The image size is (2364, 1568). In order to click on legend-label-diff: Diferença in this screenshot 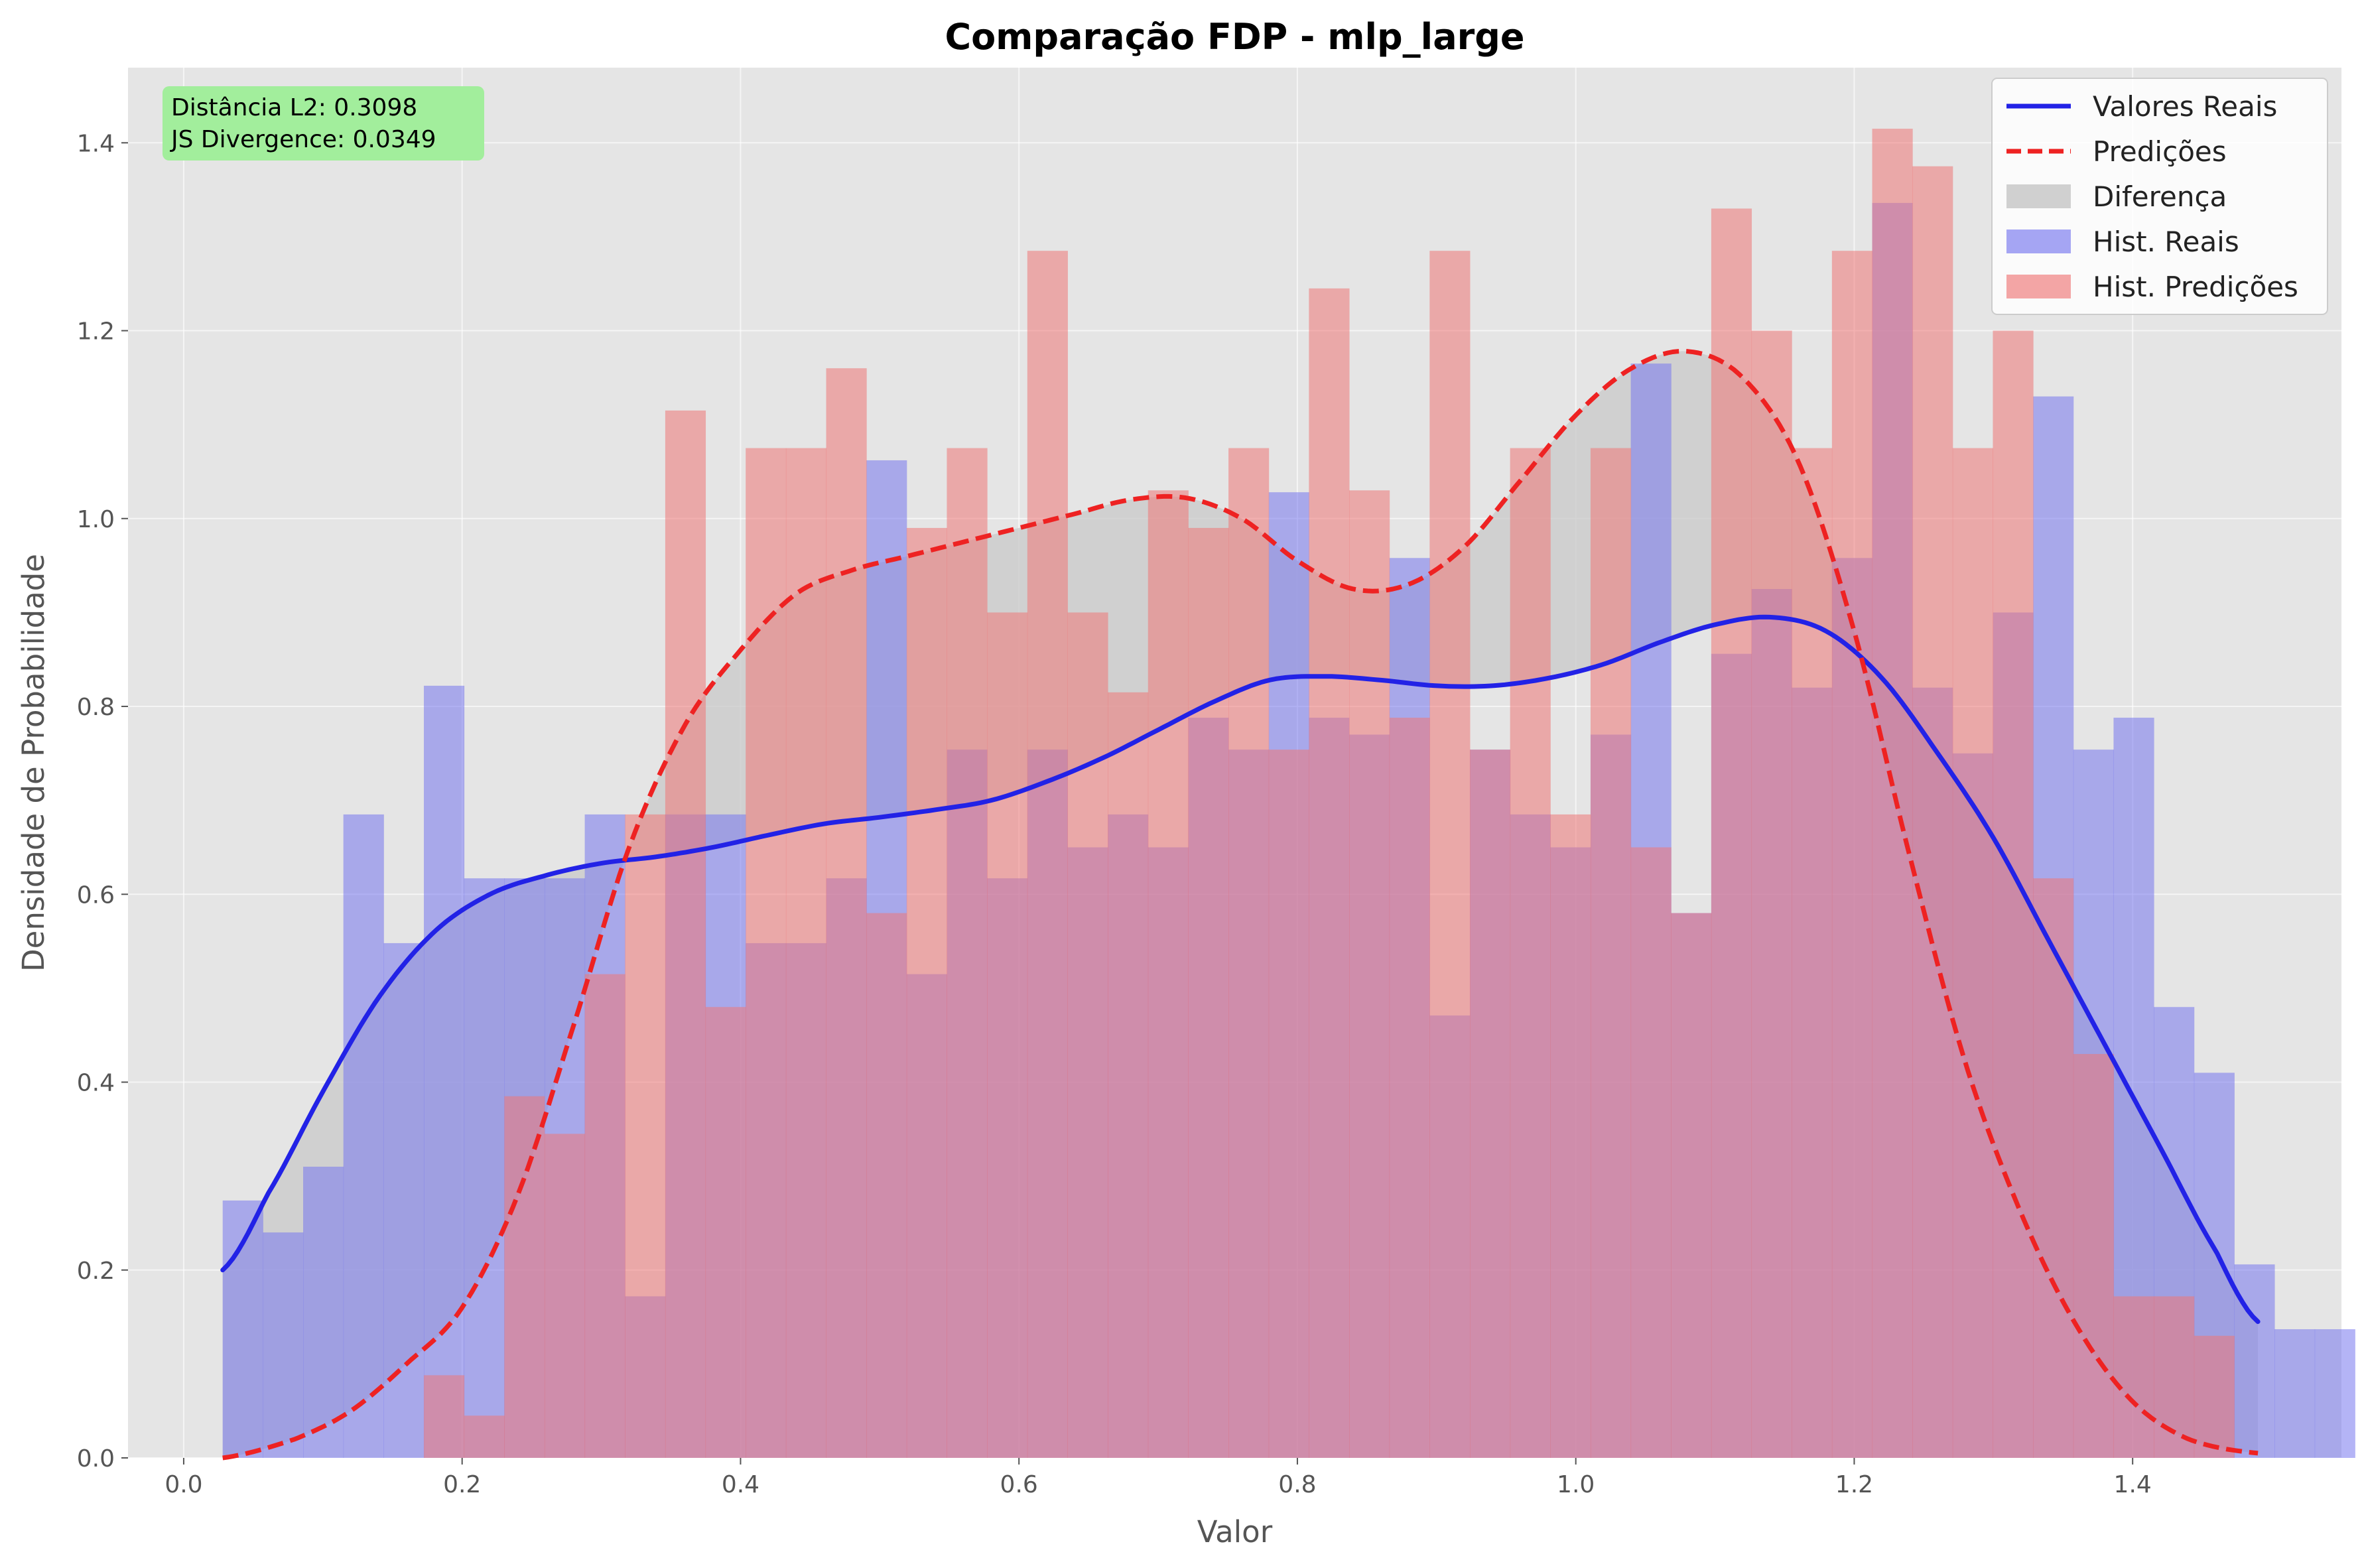, I will do `click(2160, 196)`.